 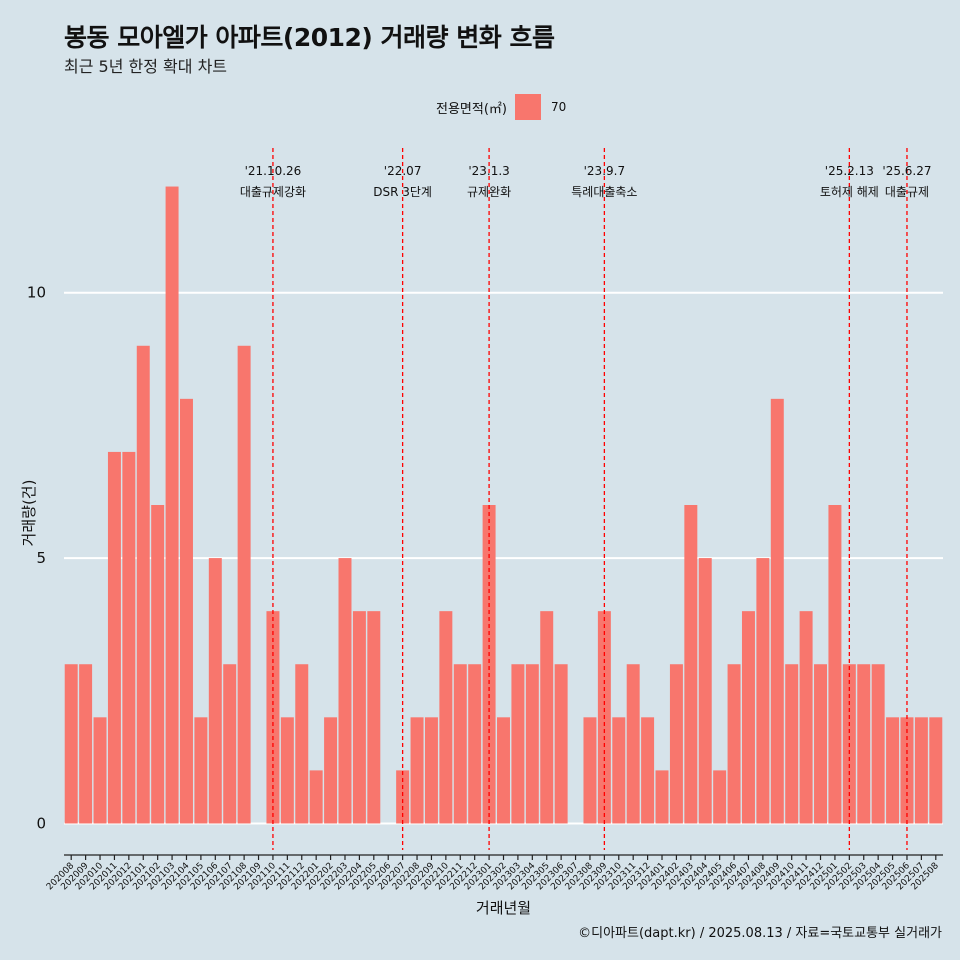 What do you see at coordinates (849, 192) in the screenshot?
I see `event-label: 토허제 해제` at bounding box center [849, 192].